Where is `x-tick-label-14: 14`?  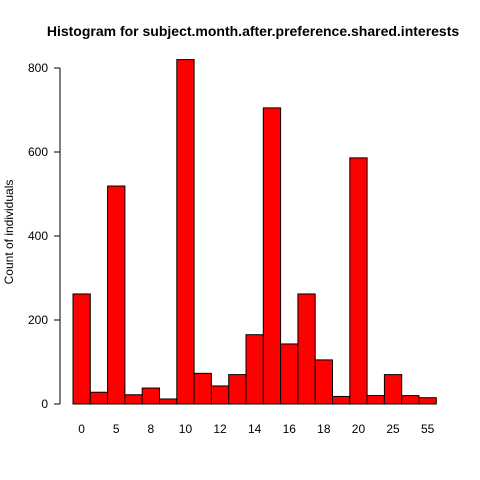 x-tick-label-14: 14 is located at coordinates (255, 429).